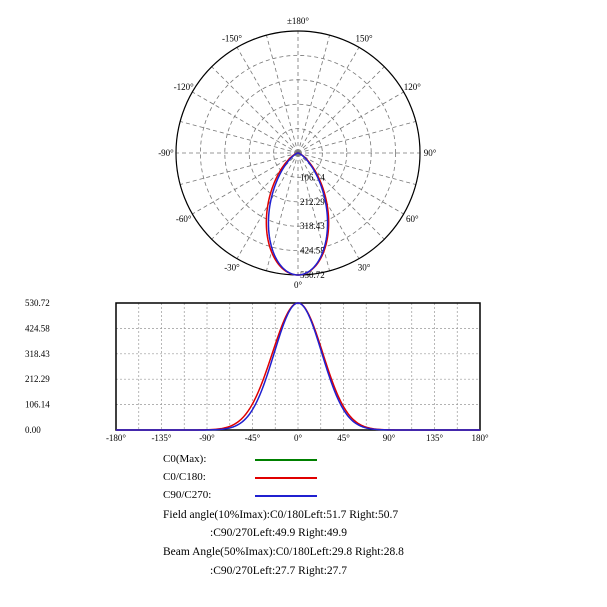 Image resolution: width=607 pixels, height=607 pixels. Describe the element at coordinates (298, 21) in the screenshot. I see `polar-angle-label: ±180°` at that location.